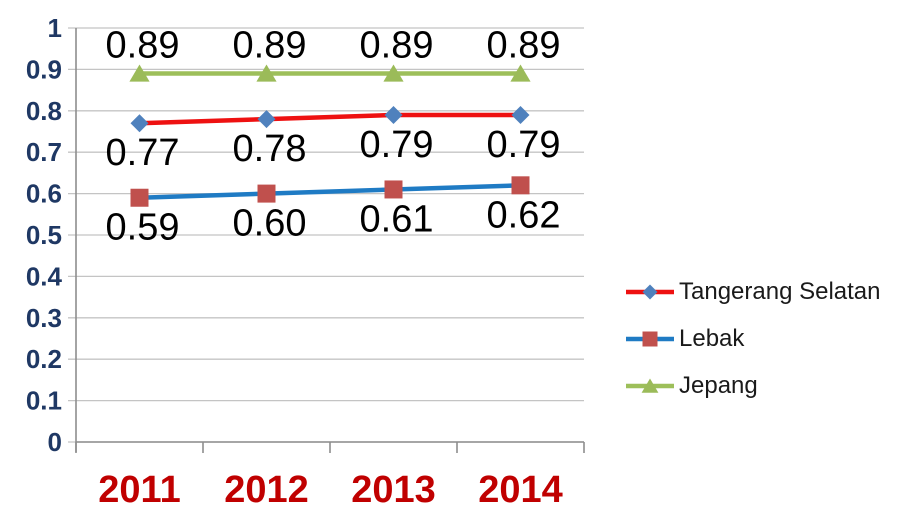 Image resolution: width=900 pixels, height=526 pixels. What do you see at coordinates (55, 28) in the screenshot?
I see `y-axis-tick-label: 1` at bounding box center [55, 28].